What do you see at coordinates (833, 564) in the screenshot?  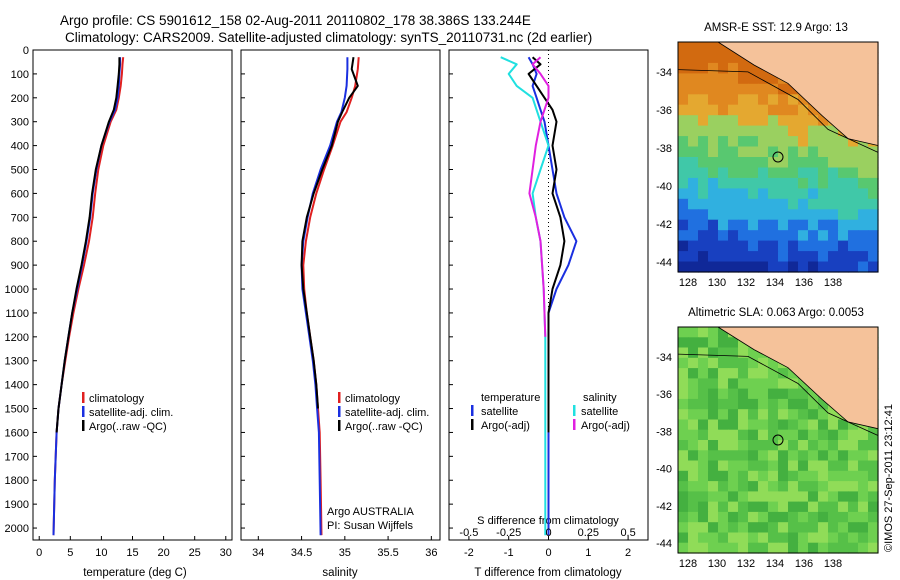 I see `lon-tick-label: 138` at bounding box center [833, 564].